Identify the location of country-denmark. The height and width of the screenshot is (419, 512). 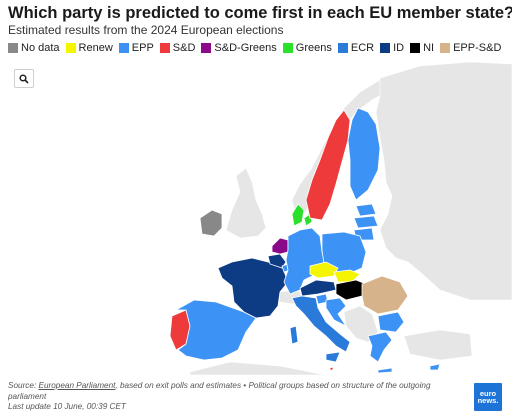
(298, 215).